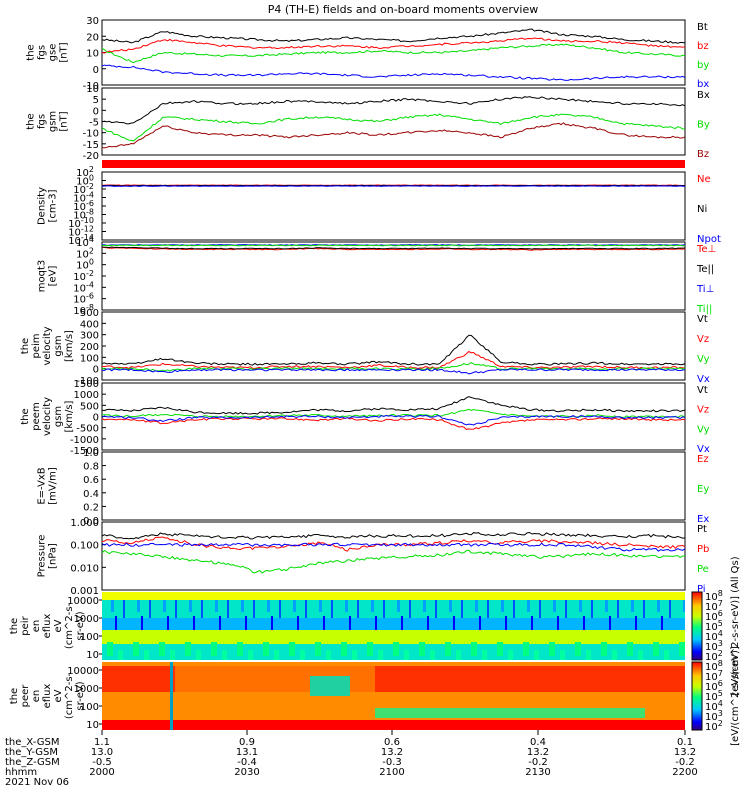 This screenshot has height=800, width=750. I want to click on legend-Bt: Bt, so click(702, 27).